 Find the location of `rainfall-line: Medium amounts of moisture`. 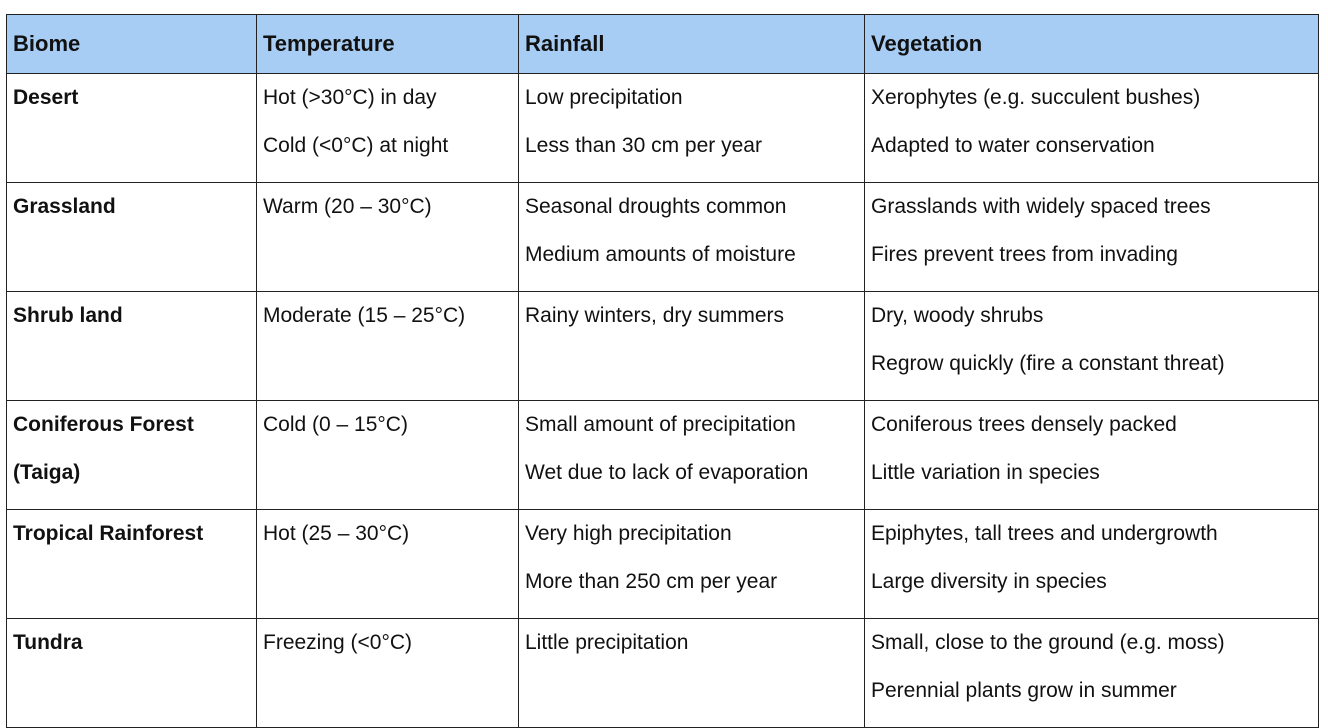

rainfall-line: Medium amounts of moisture is located at coordinates (660, 254).